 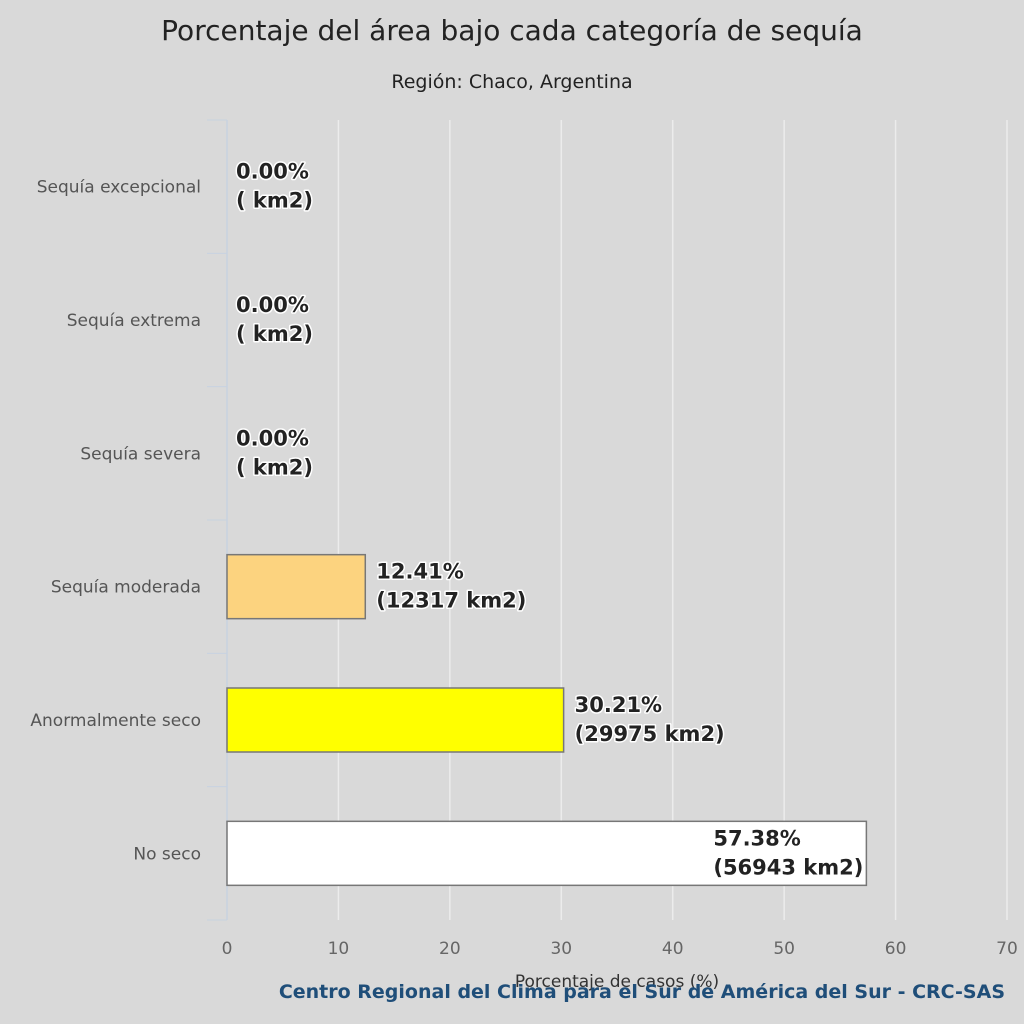 I want to click on x-tick-label: 30, so click(x=561, y=949).